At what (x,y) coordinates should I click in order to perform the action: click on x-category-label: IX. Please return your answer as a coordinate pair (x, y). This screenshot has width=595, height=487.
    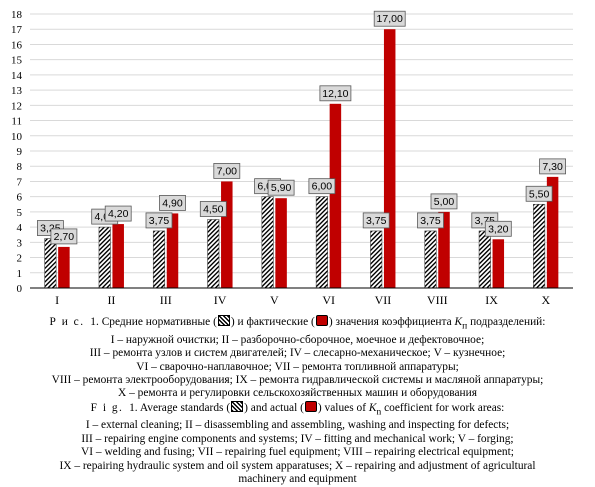
    Looking at the image, I should click on (491, 300).